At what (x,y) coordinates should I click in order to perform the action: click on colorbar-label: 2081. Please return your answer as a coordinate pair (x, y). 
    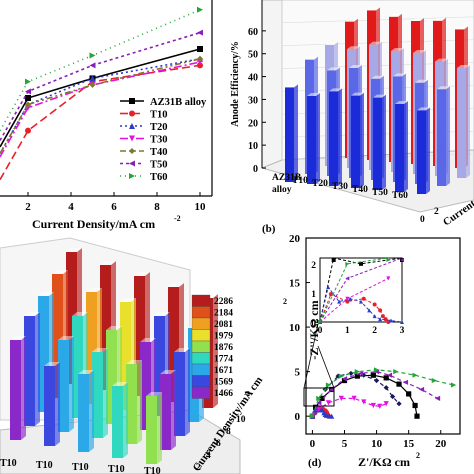
    Looking at the image, I should click on (223, 325).